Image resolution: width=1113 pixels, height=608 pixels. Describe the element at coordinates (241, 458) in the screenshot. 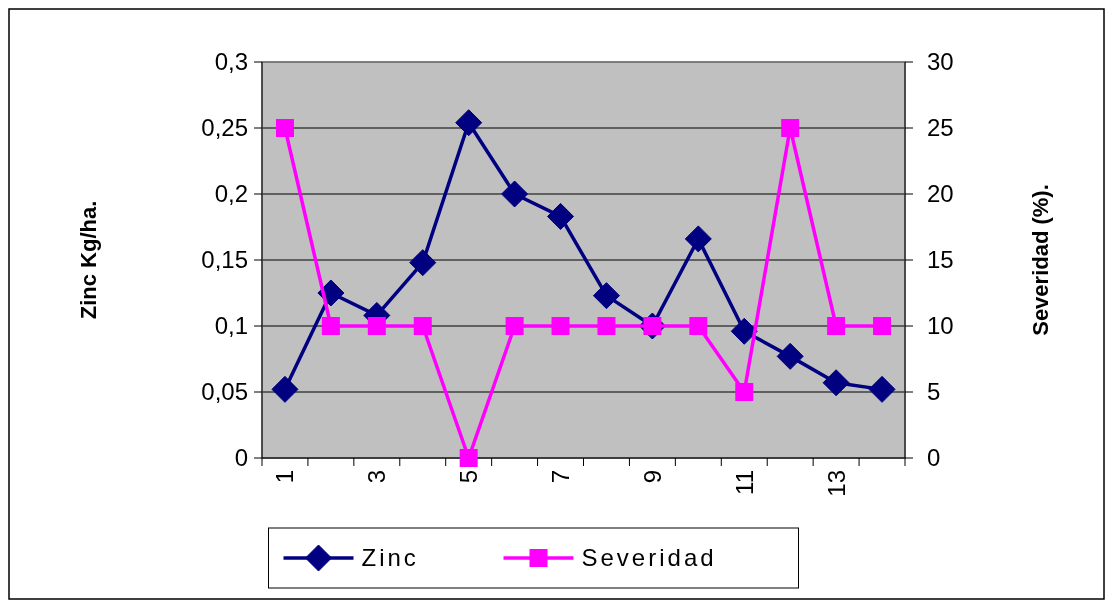

I see `y-tick-label: 0` at that location.